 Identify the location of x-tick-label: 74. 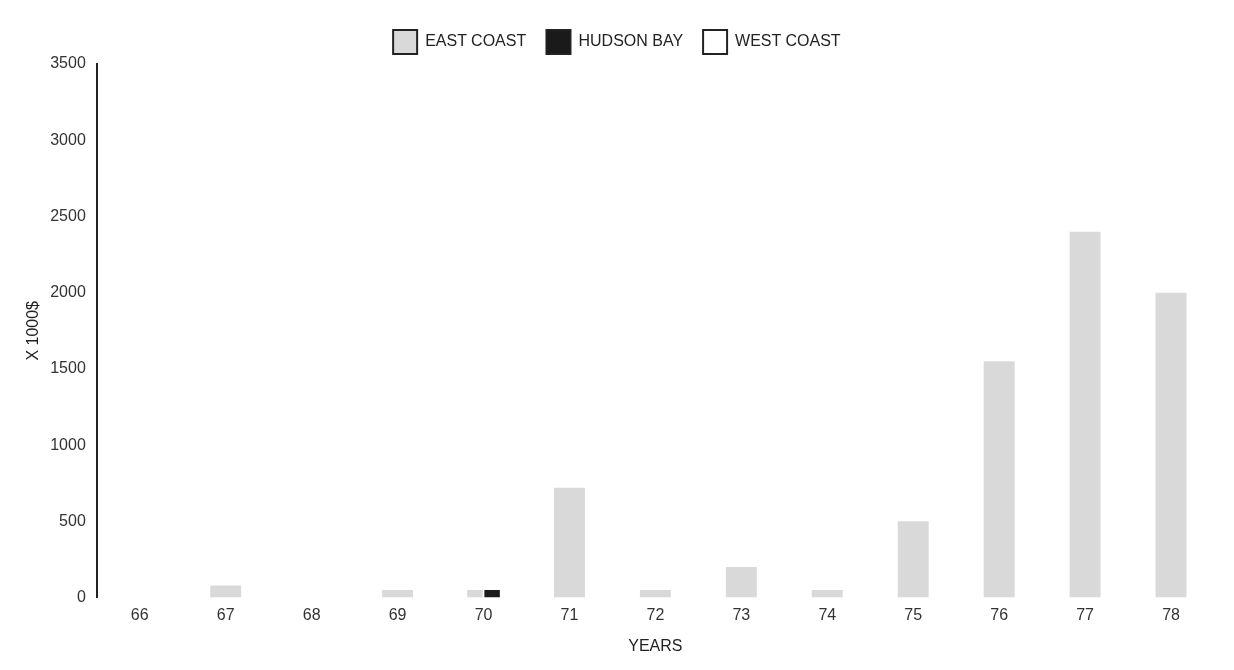
(827, 614).